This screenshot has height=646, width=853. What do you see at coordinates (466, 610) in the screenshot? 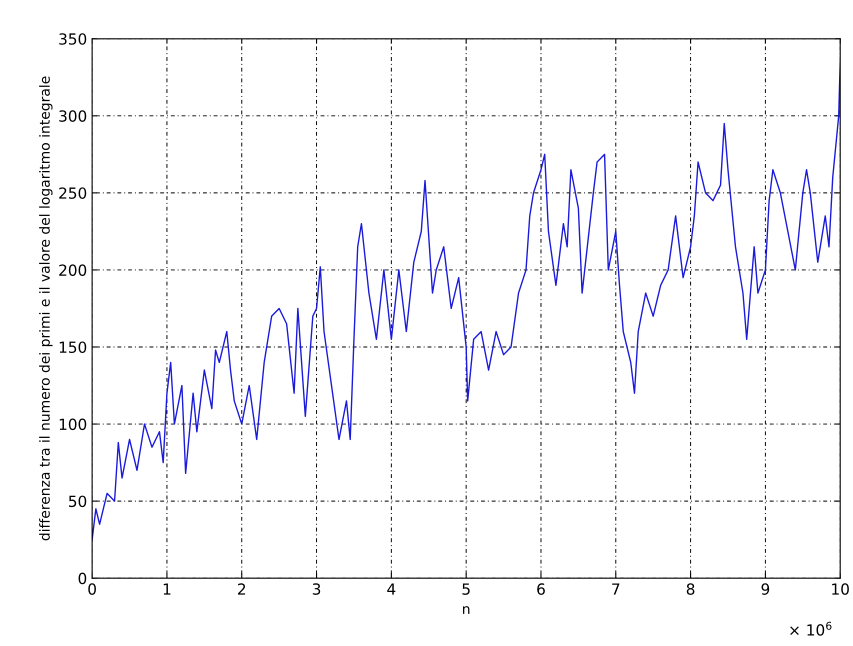
I see `x-axis-title: n` at bounding box center [466, 610].